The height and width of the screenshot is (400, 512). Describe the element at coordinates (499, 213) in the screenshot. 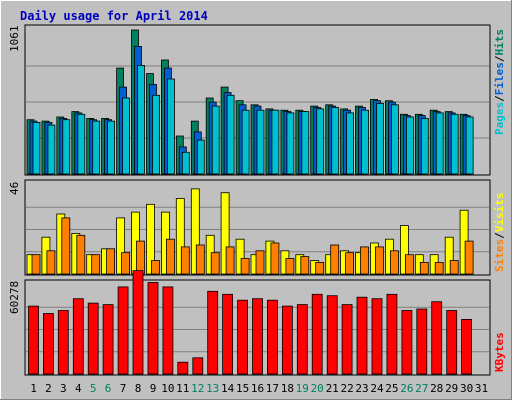

I see `legend-visits: Visits` at that location.